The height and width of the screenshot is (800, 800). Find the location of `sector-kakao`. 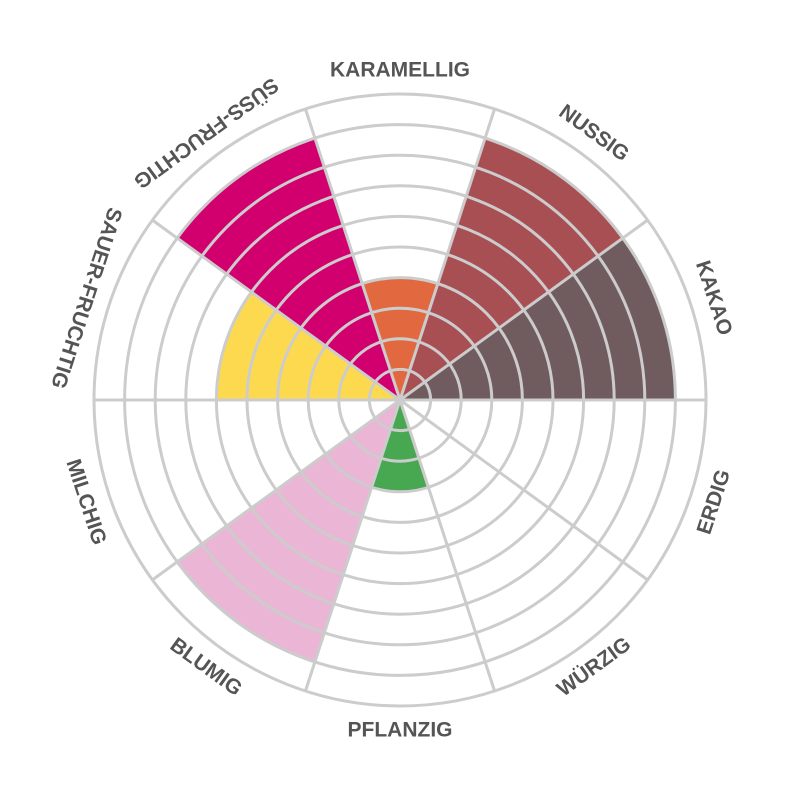

sector-kakao is located at coordinates (538, 319).